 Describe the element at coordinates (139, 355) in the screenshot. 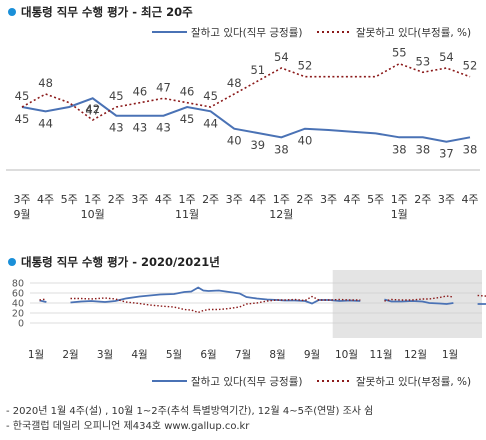

I see `x-month-label: 4월` at that location.